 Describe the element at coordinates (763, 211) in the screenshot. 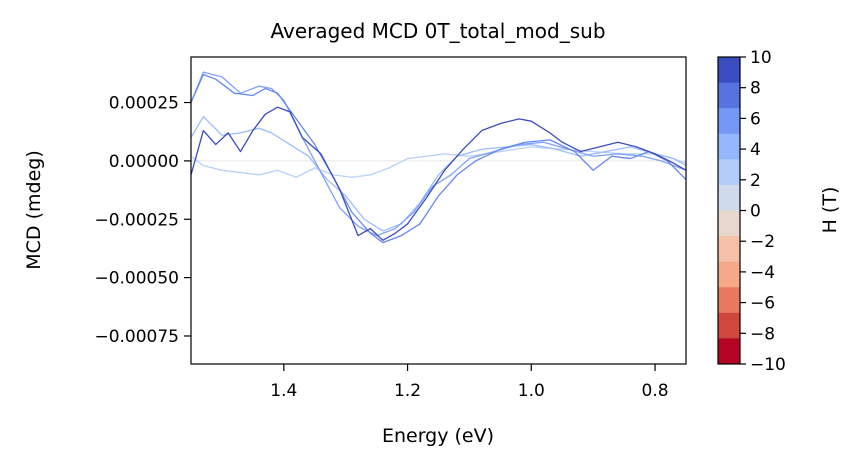

I see `colorbar-ticks: 10 8 6 4 2 0 −2 −4 −6 −8 −10` at that location.